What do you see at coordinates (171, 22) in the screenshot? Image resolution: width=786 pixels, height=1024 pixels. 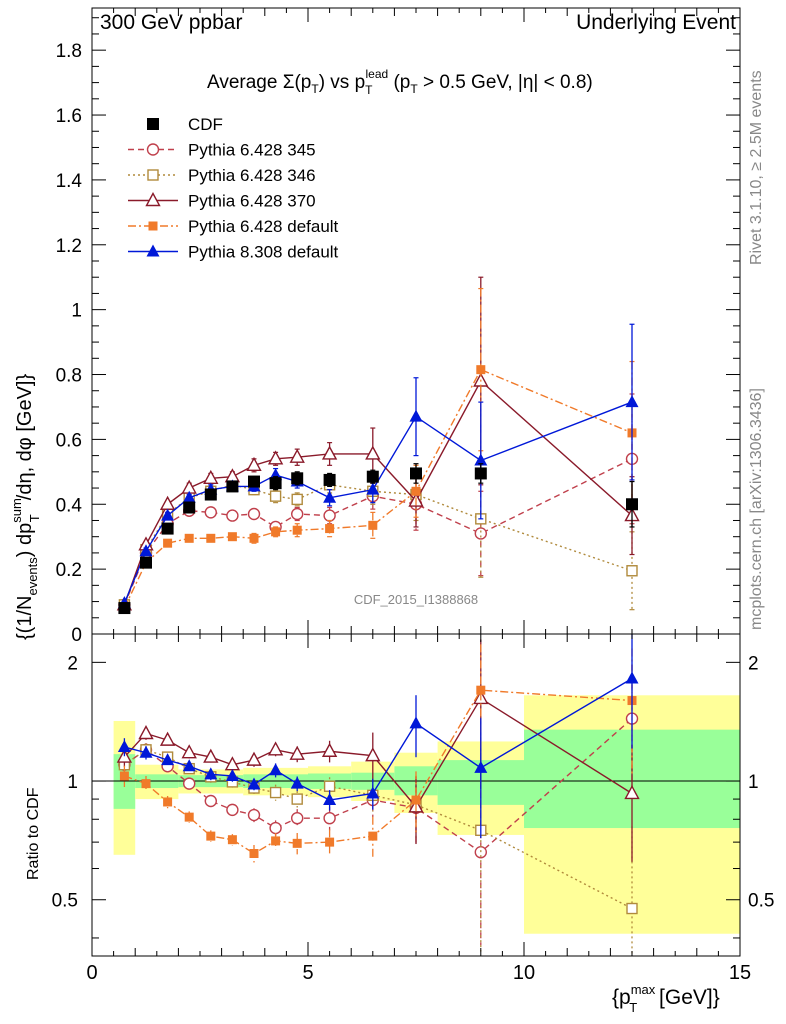 I see `header-left: 300 GeV ppbar` at bounding box center [171, 22].